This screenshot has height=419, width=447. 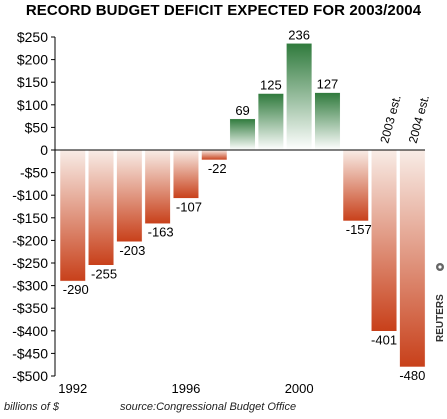 What do you see at coordinates (440, 318) in the screenshot?
I see `svg-text: REUTERS` at bounding box center [440, 318].